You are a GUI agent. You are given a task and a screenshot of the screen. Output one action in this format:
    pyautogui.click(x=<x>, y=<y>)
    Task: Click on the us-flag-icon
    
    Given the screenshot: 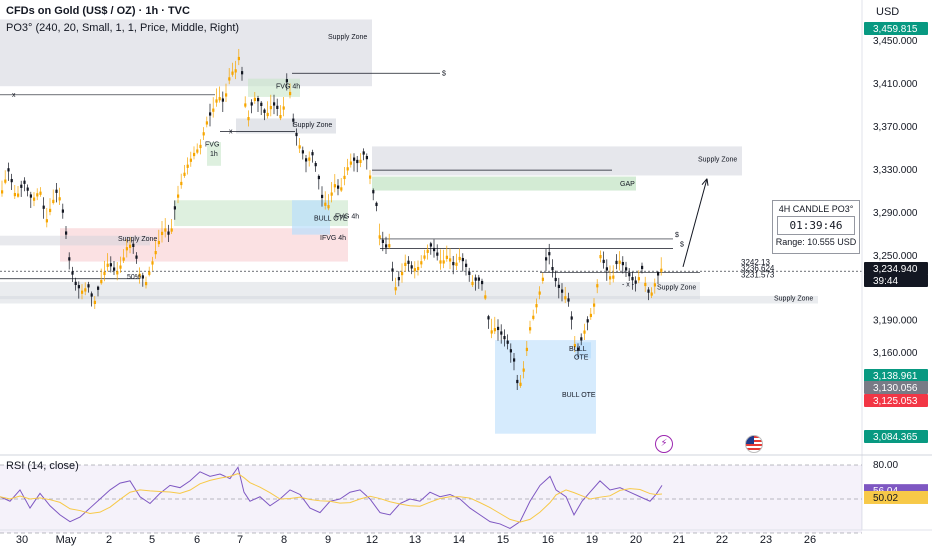 What is the action you would take?
    pyautogui.click(x=754, y=444)
    